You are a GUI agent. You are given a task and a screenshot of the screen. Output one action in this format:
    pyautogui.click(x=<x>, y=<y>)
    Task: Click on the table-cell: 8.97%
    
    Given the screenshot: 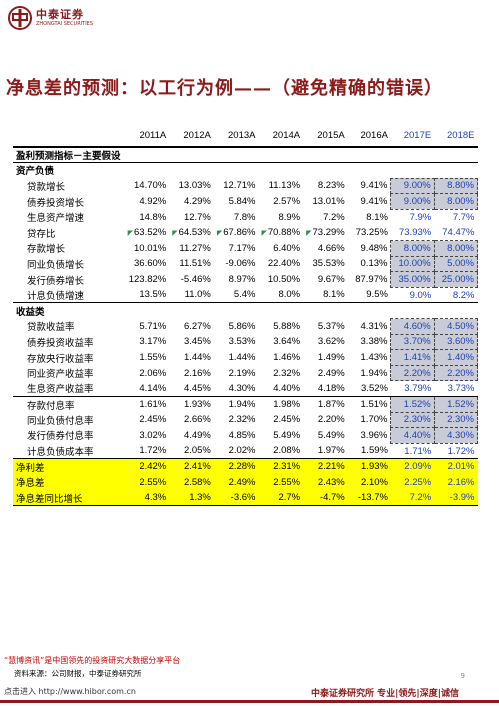 What is the action you would take?
    pyautogui.click(x=236, y=280)
    